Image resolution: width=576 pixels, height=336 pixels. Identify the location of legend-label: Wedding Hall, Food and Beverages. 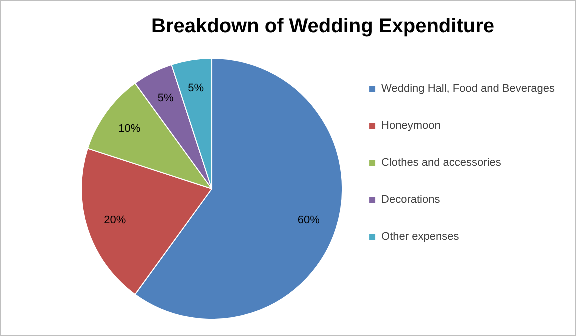
(469, 89).